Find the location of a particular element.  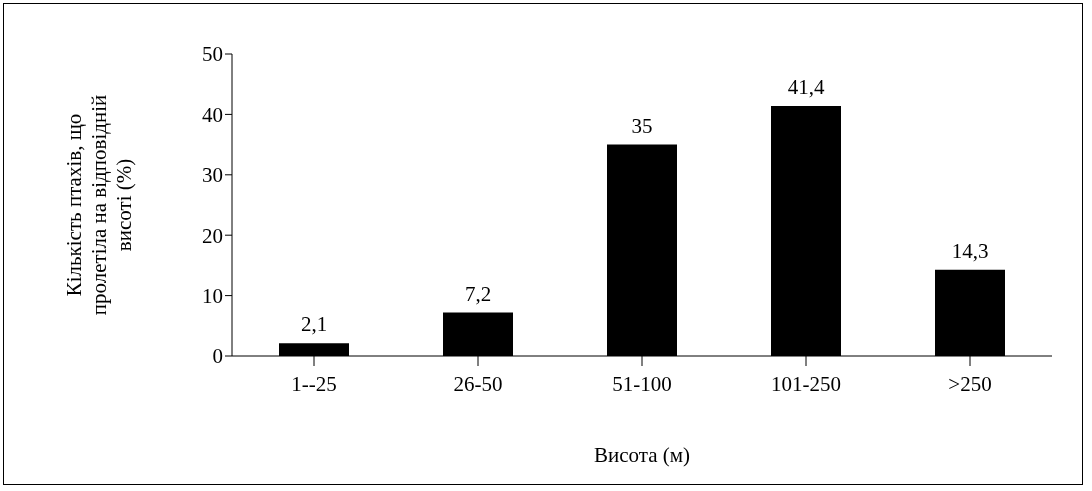

y-tick-label: 10 is located at coordinates (212, 296).